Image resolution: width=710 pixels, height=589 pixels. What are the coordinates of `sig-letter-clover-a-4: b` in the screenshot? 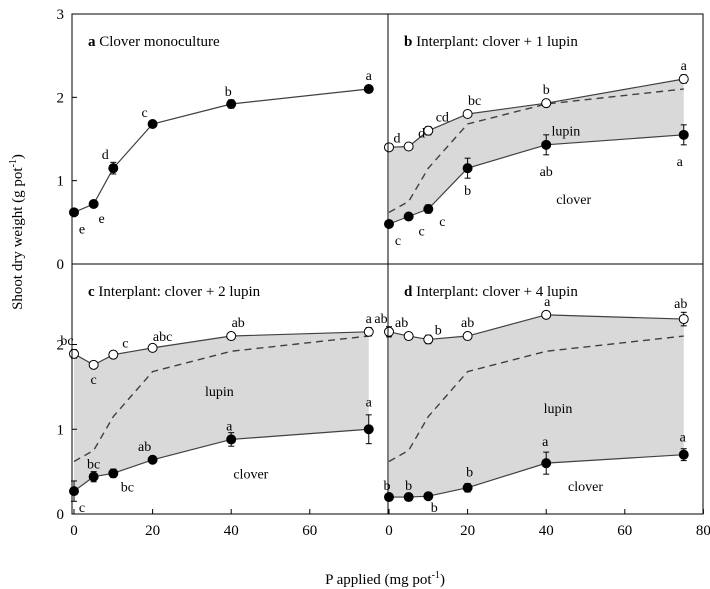 It's located at (228, 92).